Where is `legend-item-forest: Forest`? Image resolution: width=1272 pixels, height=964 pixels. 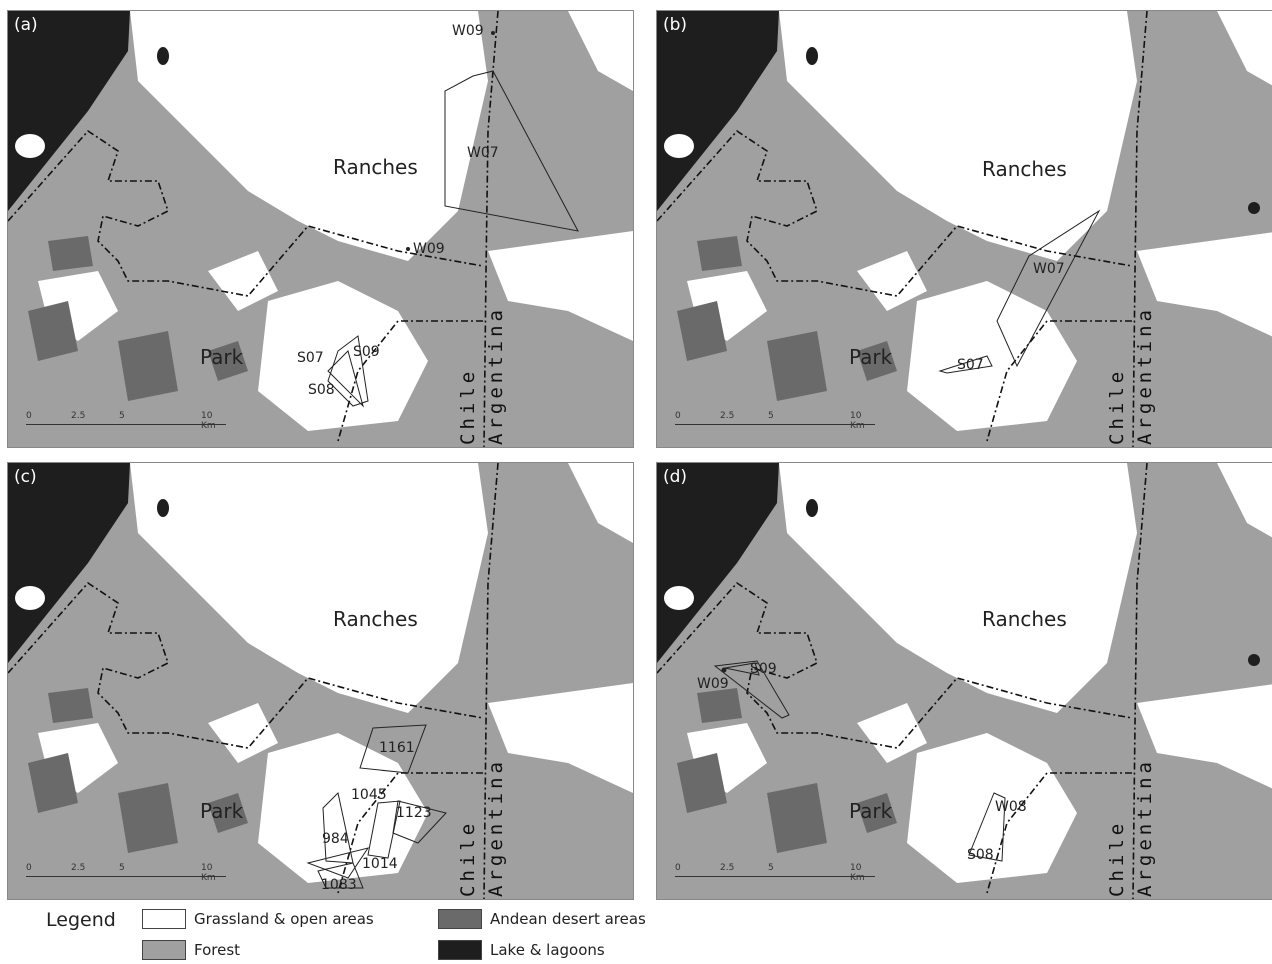 legend-item-forest: Forest is located at coordinates (191, 950).